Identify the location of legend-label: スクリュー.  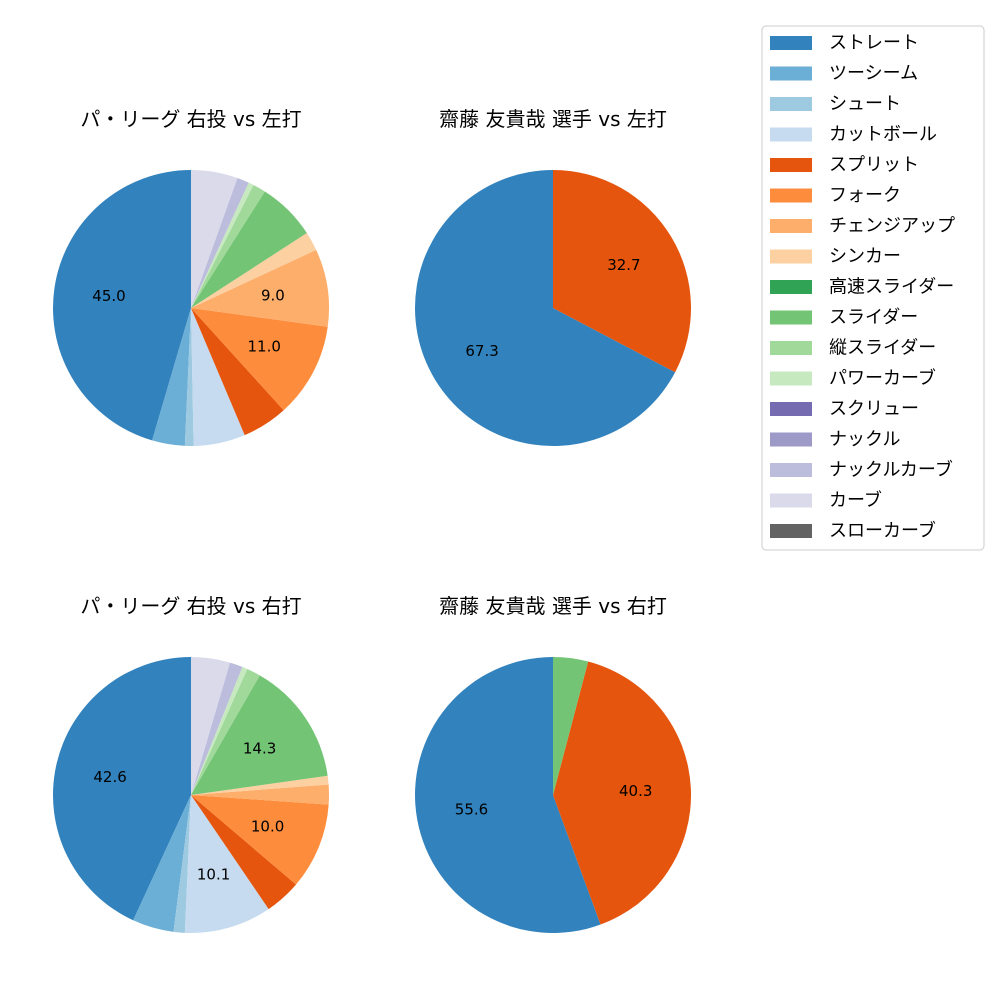
(874, 409).